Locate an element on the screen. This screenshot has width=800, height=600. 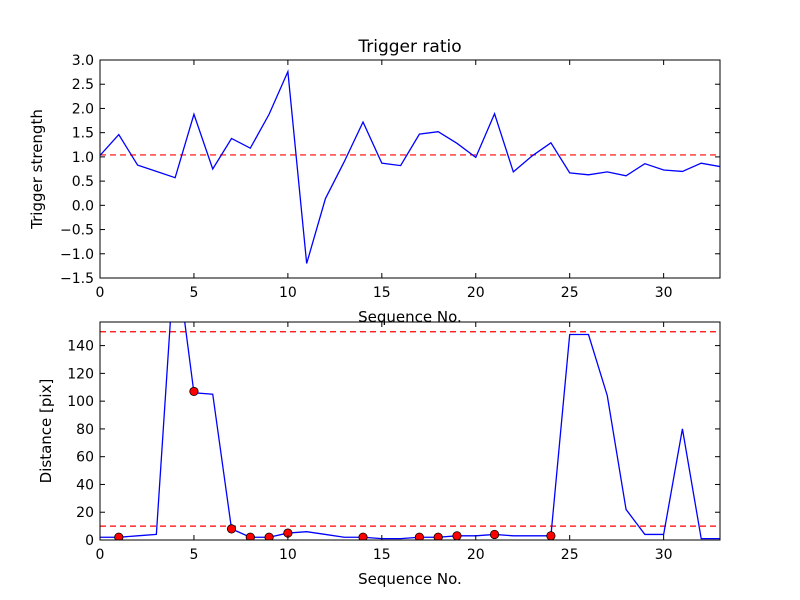
y-axis-label: Distance [pix] is located at coordinates (46, 431).